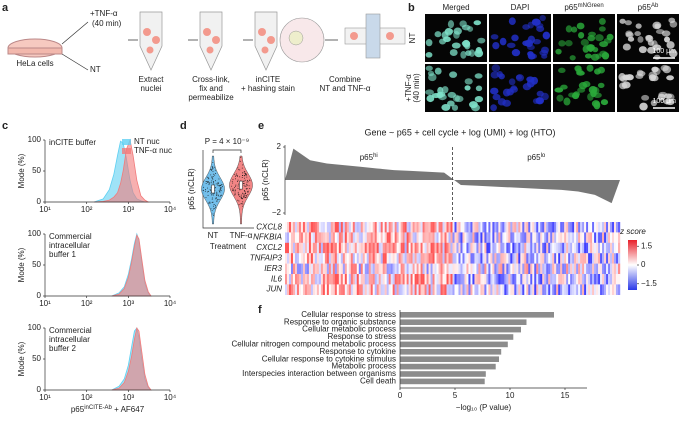 The width and height of the screenshot is (685, 423). What do you see at coordinates (348, 314) in the screenshot?
I see `category-label: Cellular response to stress` at bounding box center [348, 314].